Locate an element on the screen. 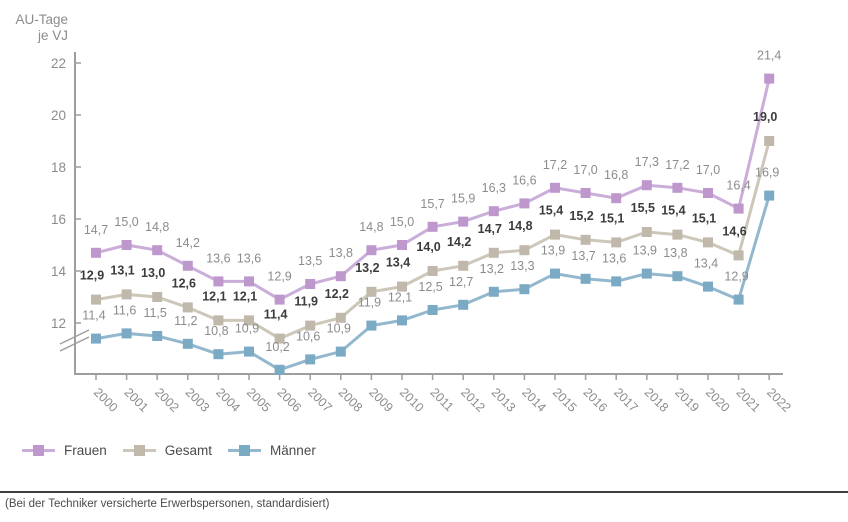 This screenshot has width=848, height=522. y-tick-label: 16 is located at coordinates (58, 219).